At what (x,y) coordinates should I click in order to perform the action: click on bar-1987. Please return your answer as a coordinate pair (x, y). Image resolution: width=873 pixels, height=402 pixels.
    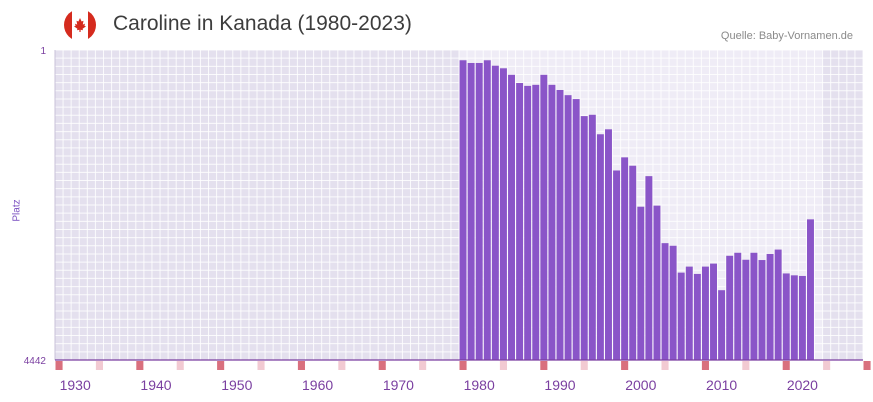
    Looking at the image, I should click on (536, 222).